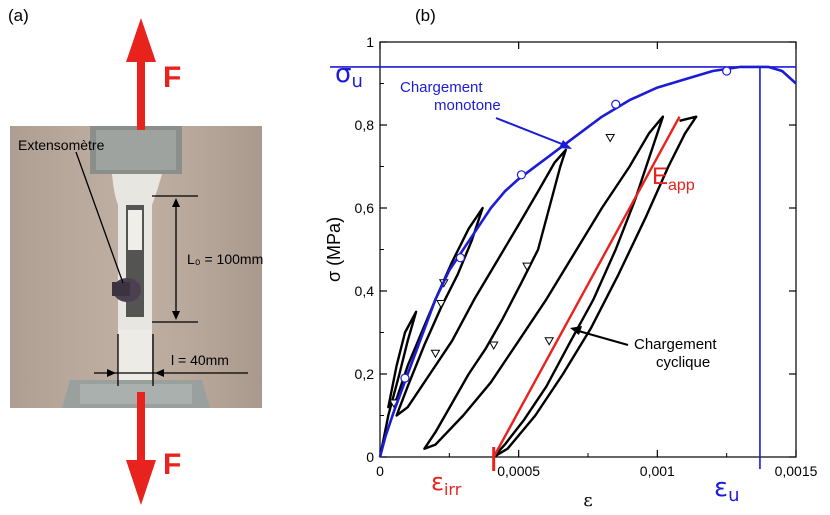  What do you see at coordinates (172, 464) in the screenshot?
I see `force-label-bottom: F` at bounding box center [172, 464].